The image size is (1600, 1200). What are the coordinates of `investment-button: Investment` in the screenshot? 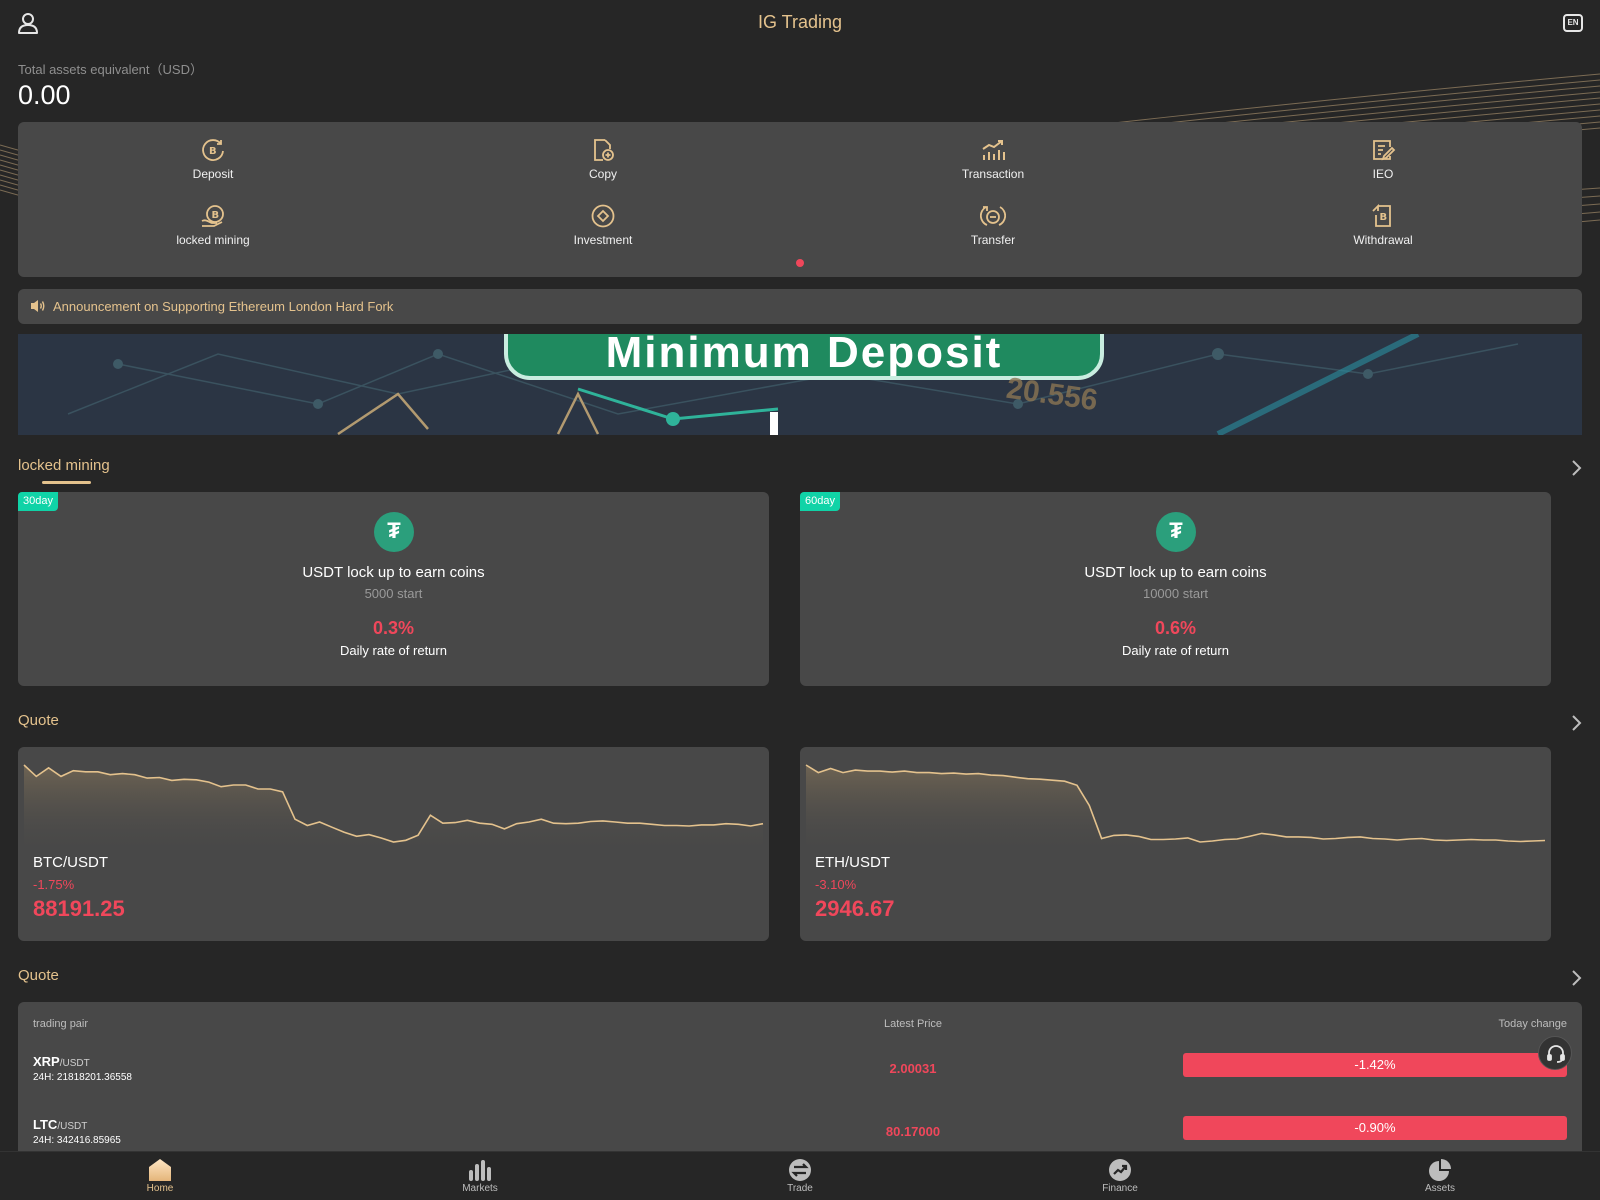 It's located at (603, 225).